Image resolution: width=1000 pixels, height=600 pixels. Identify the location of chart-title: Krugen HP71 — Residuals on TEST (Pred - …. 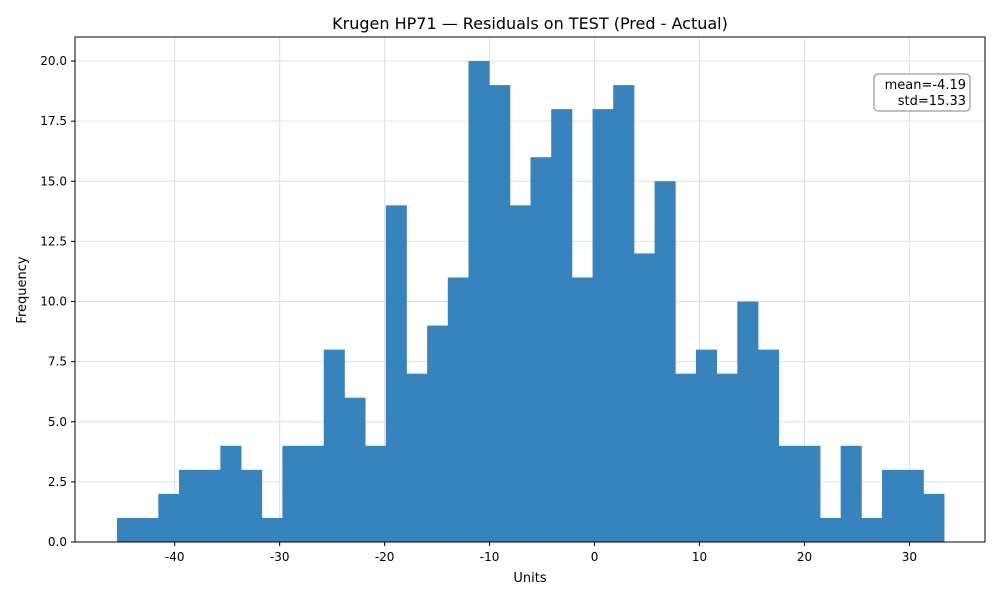
(530, 23).